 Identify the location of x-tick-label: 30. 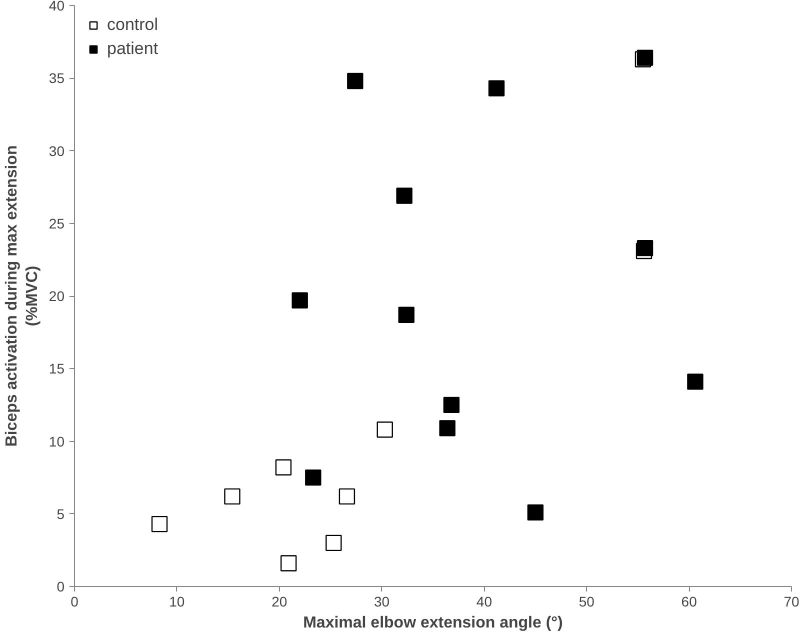
(382, 602).